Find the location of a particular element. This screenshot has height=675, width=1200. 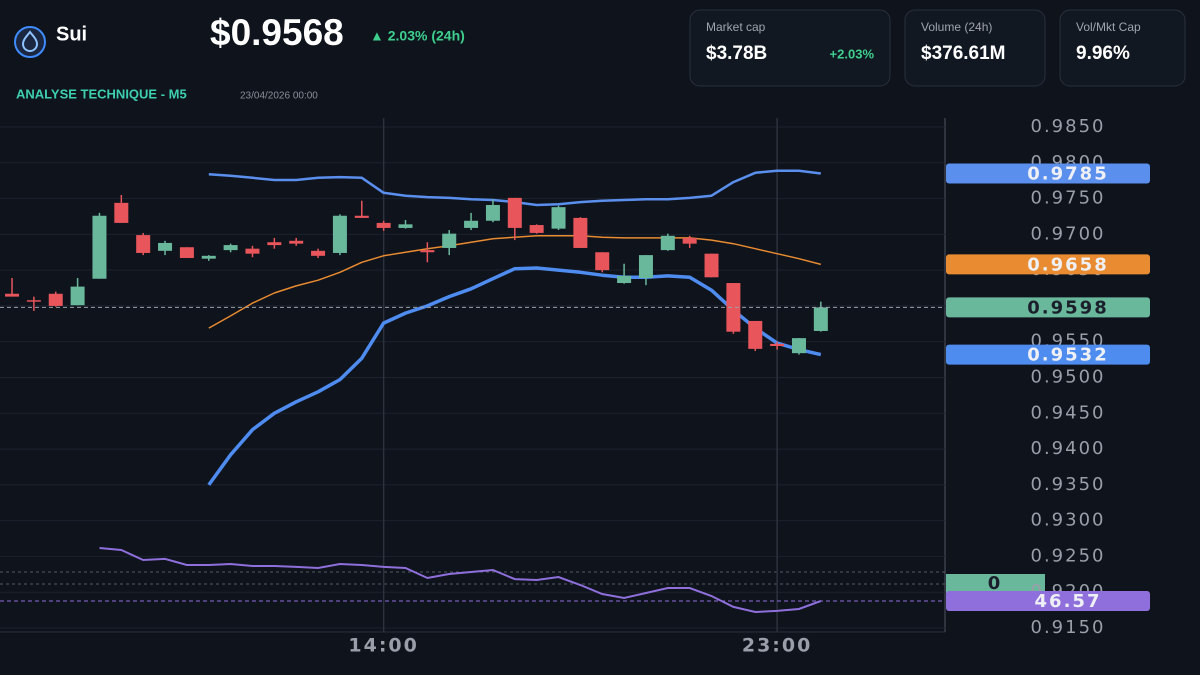

x-tick-label: 14:00 is located at coordinates (383, 646).